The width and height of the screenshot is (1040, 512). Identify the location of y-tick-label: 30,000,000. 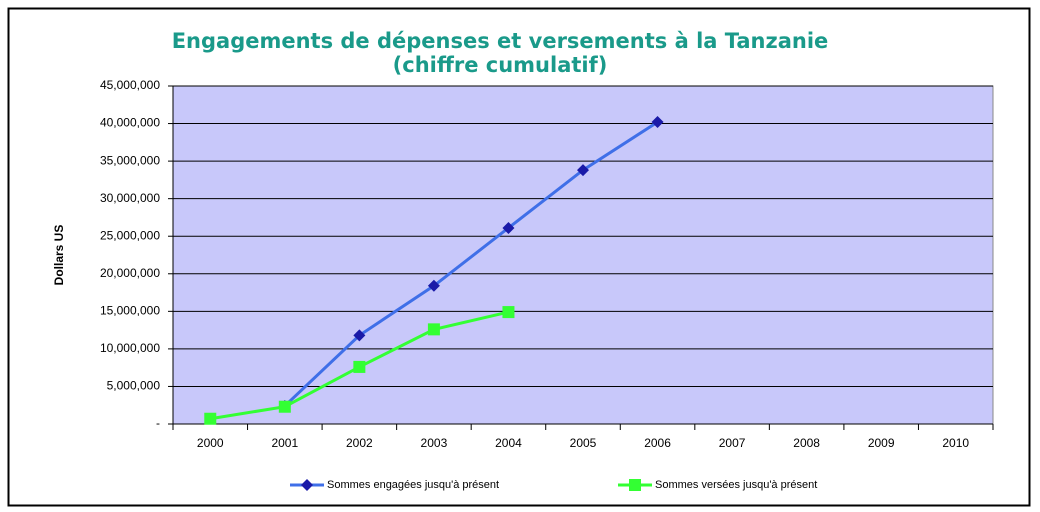
(130, 198).